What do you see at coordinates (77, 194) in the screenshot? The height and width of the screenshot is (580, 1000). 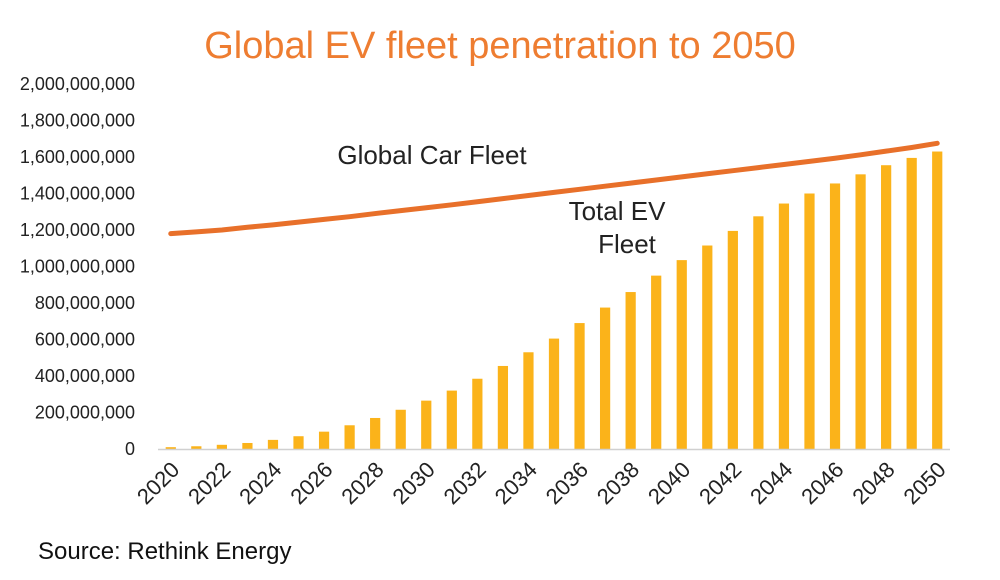 I see `y-tick-label: 1,400,000,000` at bounding box center [77, 194].